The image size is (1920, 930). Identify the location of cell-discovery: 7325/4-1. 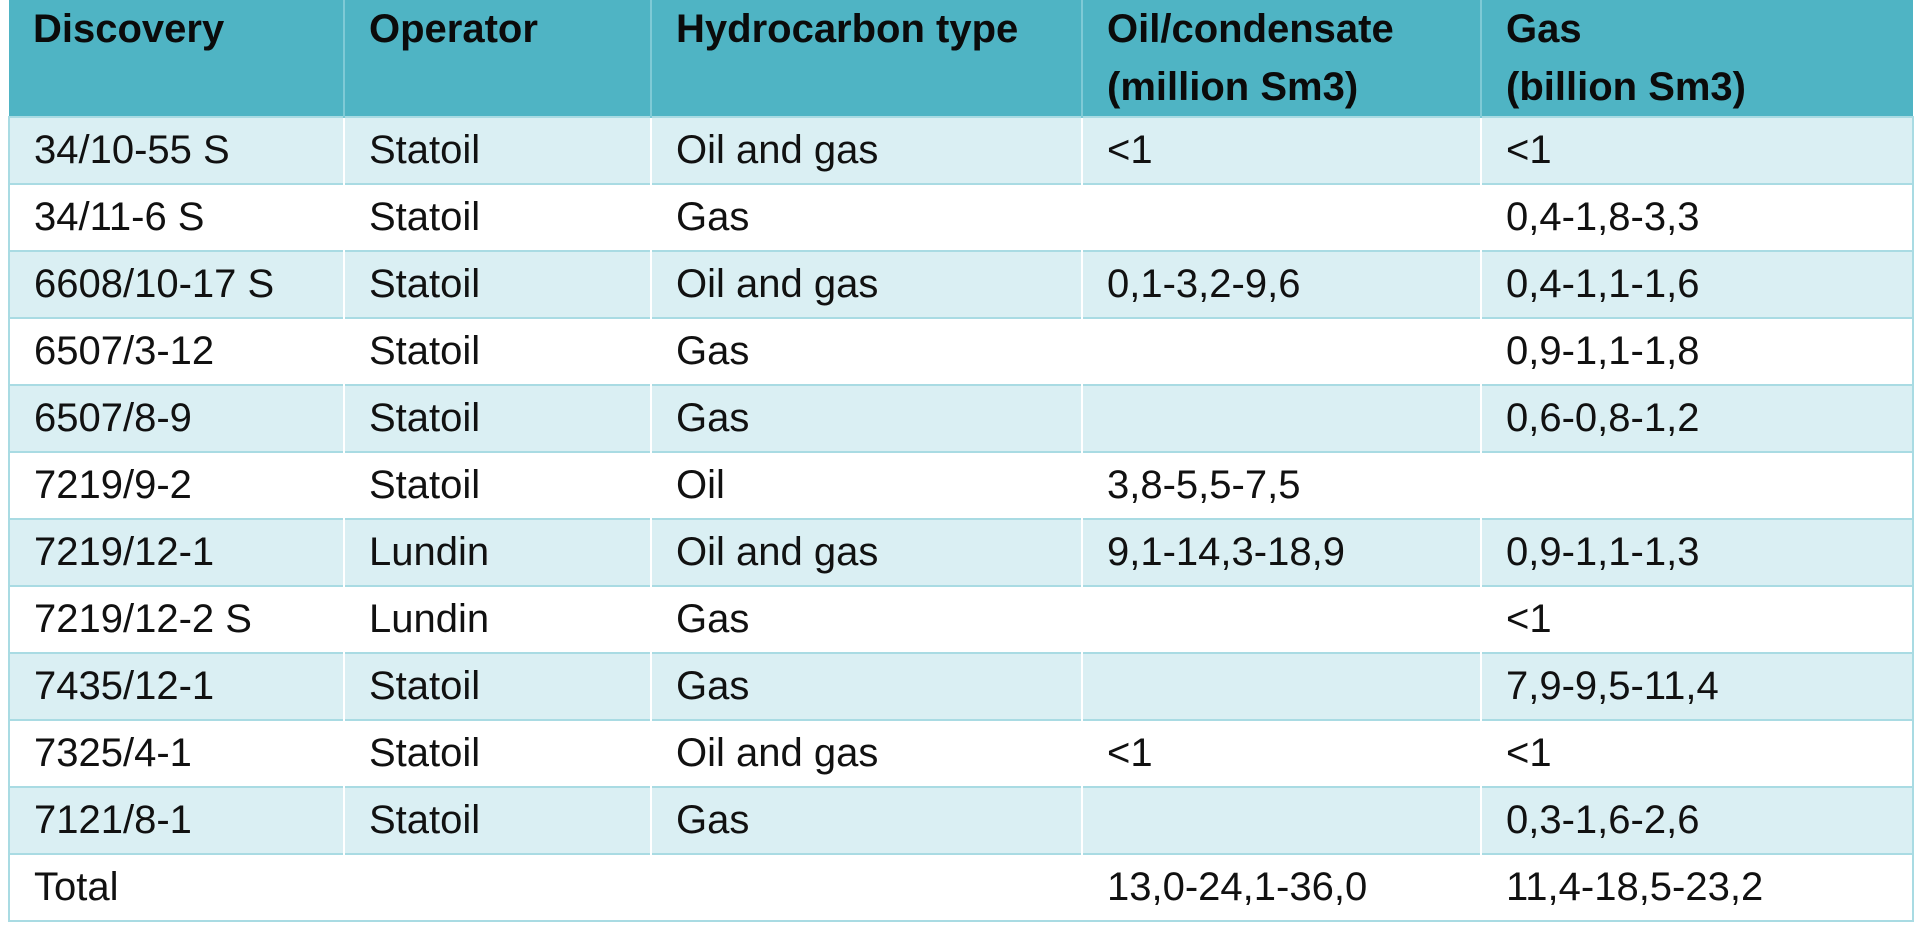
(176, 753).